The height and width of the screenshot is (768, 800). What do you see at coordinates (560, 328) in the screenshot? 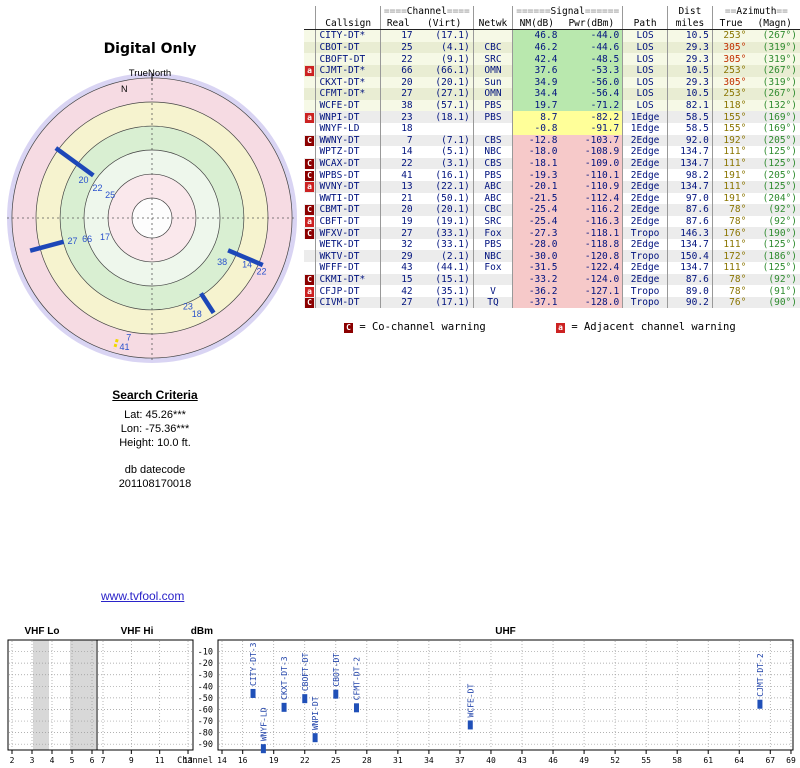
I see `adjacent-channel-symbol: a` at bounding box center [560, 328].